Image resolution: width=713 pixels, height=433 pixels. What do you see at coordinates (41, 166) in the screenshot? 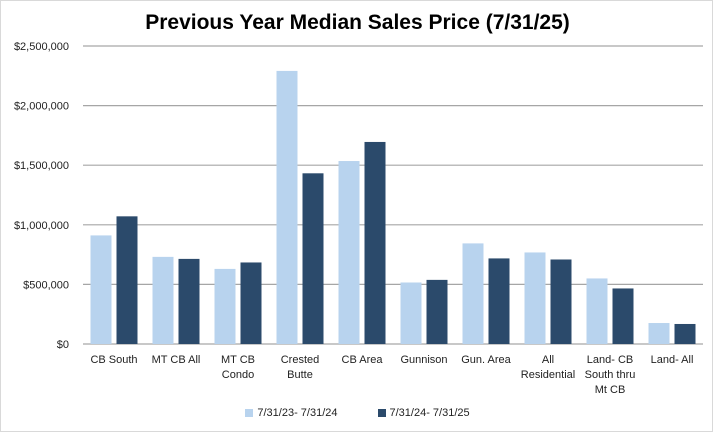
I see `y-tick-label: $1,500,000` at bounding box center [41, 166].